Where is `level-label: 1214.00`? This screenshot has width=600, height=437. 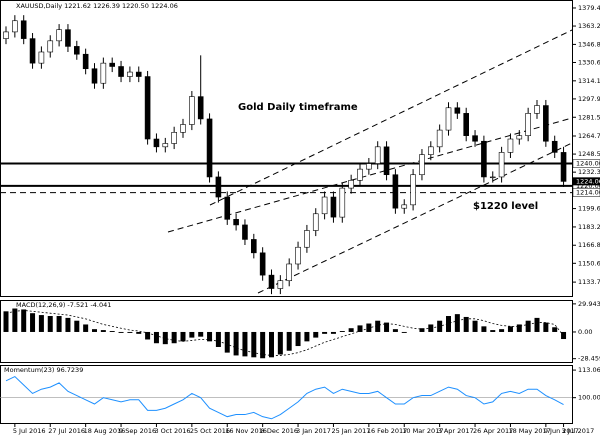 level-label: 1214.00 is located at coordinates (588, 193).